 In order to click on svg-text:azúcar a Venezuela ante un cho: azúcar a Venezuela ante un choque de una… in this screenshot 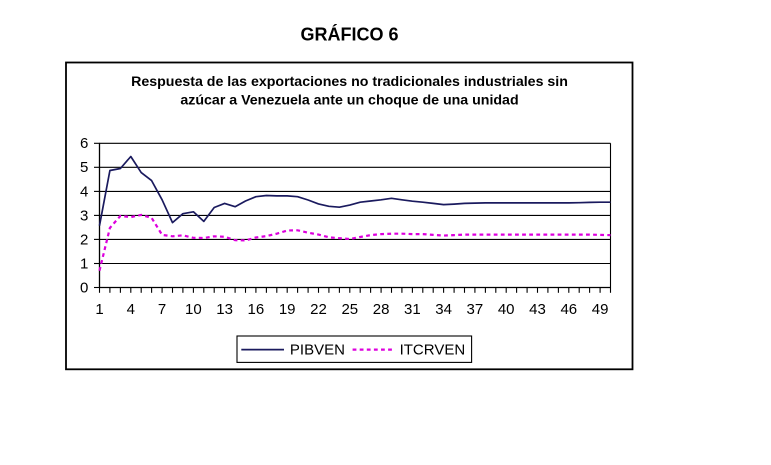, I will do `click(349, 101)`.